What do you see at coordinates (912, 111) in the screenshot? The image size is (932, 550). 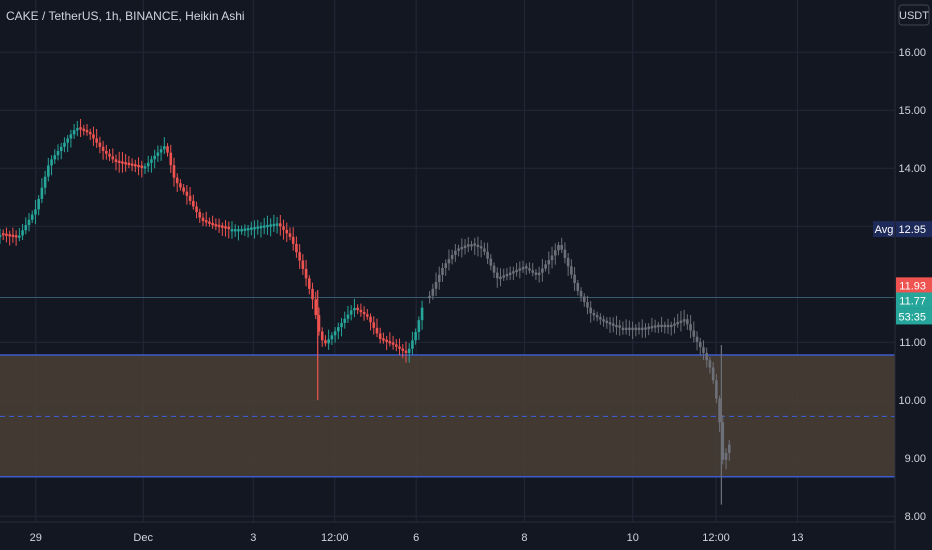 I see `y-tick-label: 15.00` at bounding box center [912, 111].